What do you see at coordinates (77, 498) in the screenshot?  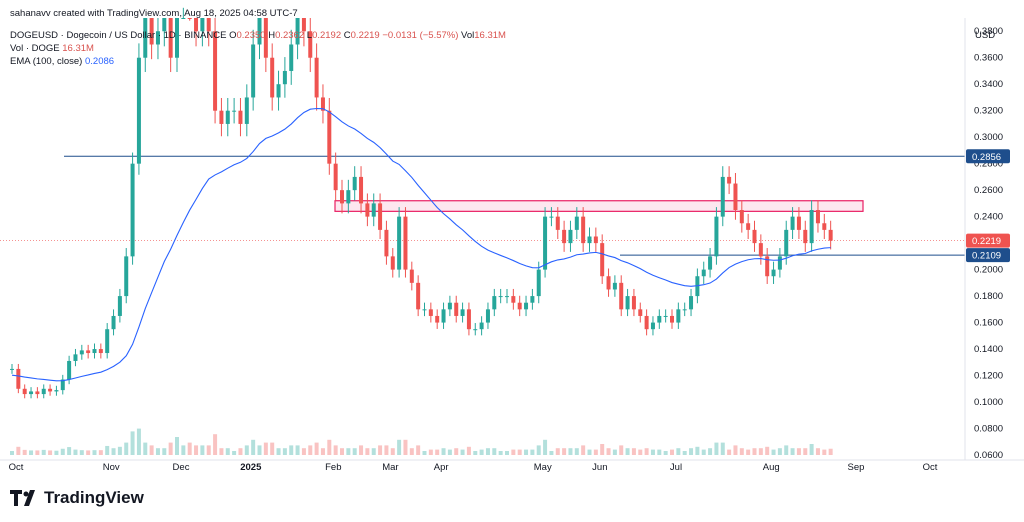 I see `tradingview-logo: TradingView` at bounding box center [77, 498].